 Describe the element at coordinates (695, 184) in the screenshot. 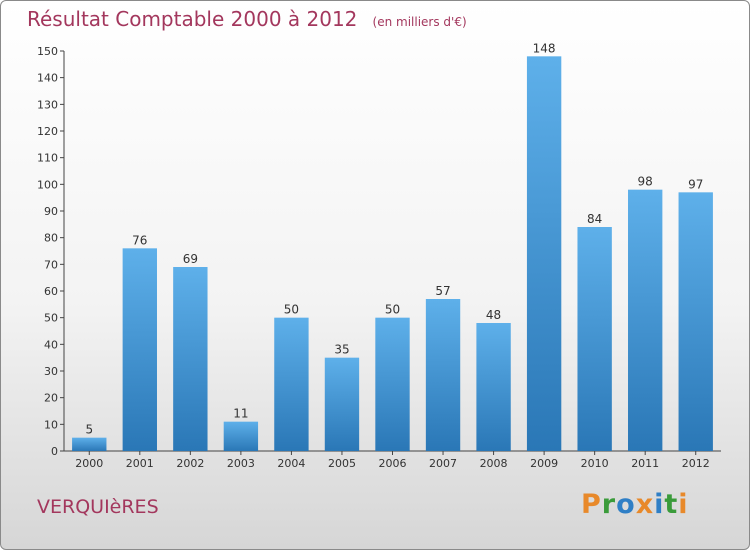

I see `bar-value-label: 97` at that location.